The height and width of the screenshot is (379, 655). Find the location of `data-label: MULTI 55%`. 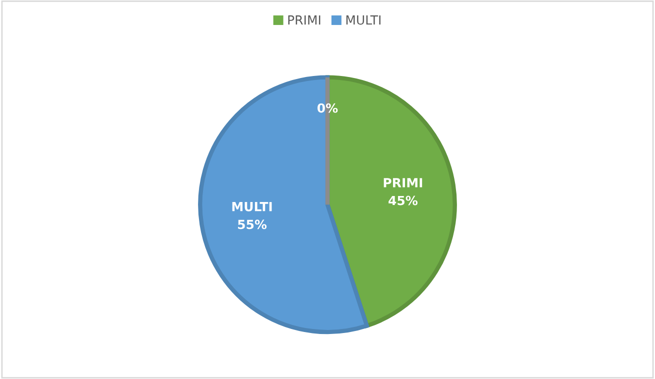

data-label: MULTI 55% is located at coordinates (252, 216).